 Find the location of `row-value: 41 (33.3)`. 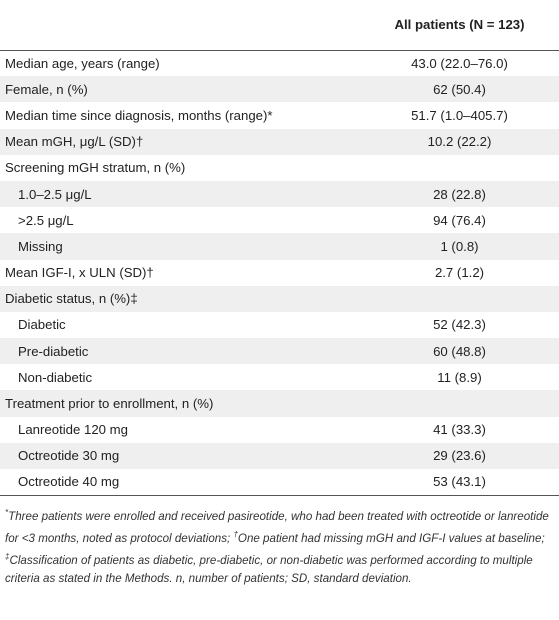

row-value: 41 (33.3) is located at coordinates (459, 430).